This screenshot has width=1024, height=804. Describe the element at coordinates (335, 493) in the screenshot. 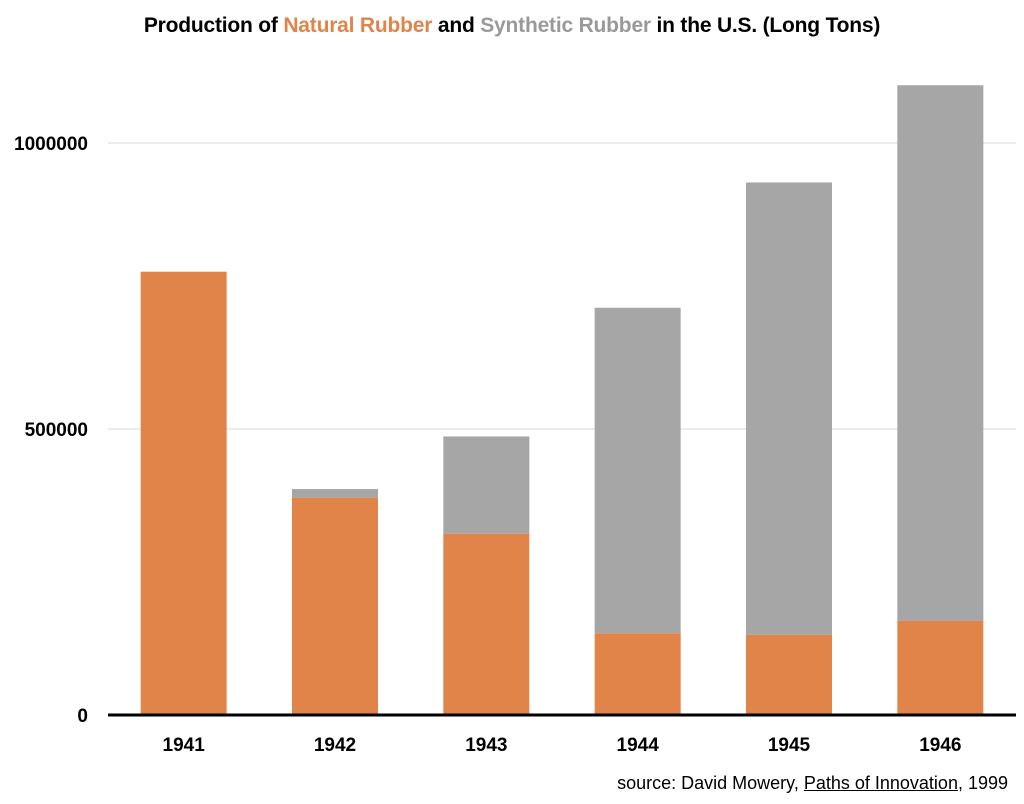

I see `synthetic-rubber-bar-1942` at that location.